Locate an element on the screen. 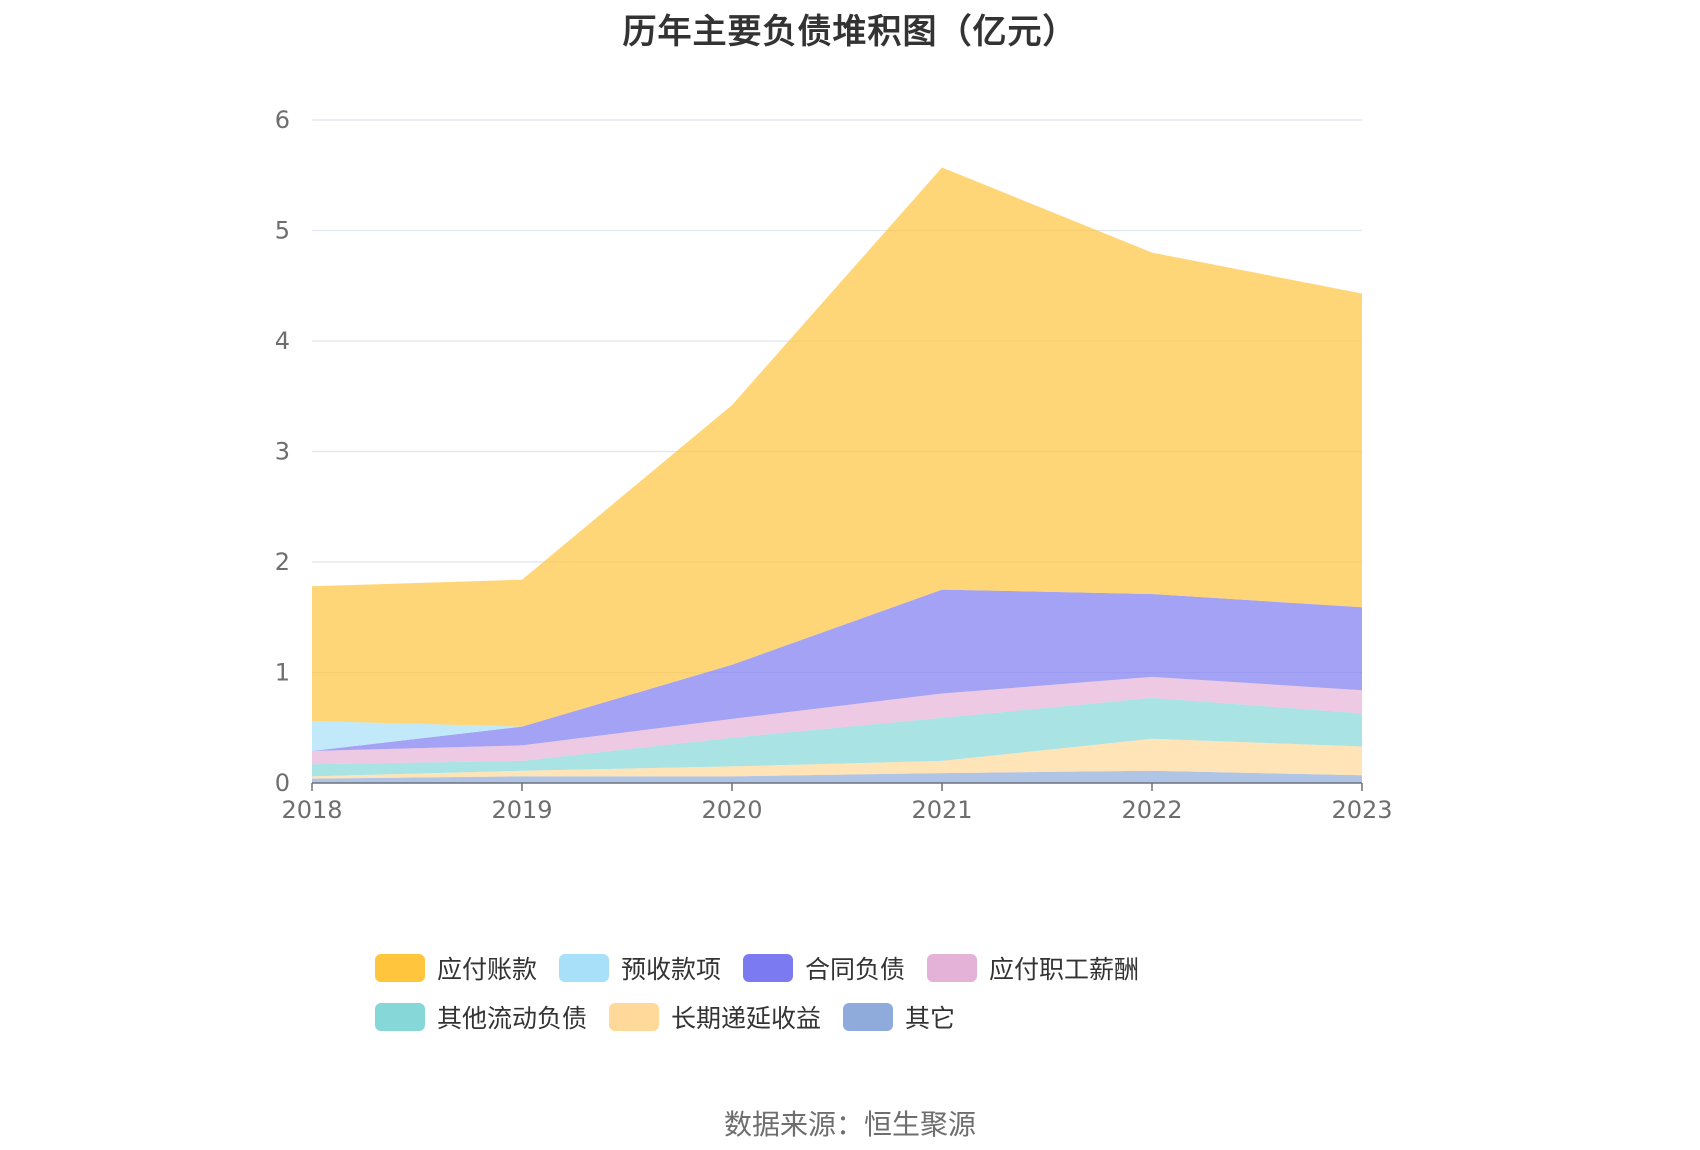 This screenshot has height=1150, width=1700. legend-item: 合同负债 is located at coordinates (824, 968).